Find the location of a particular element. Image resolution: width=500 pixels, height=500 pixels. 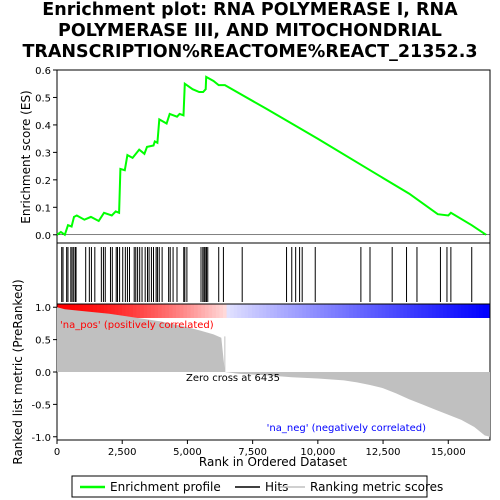

hits-panel-frame is located at coordinates (273, 273).